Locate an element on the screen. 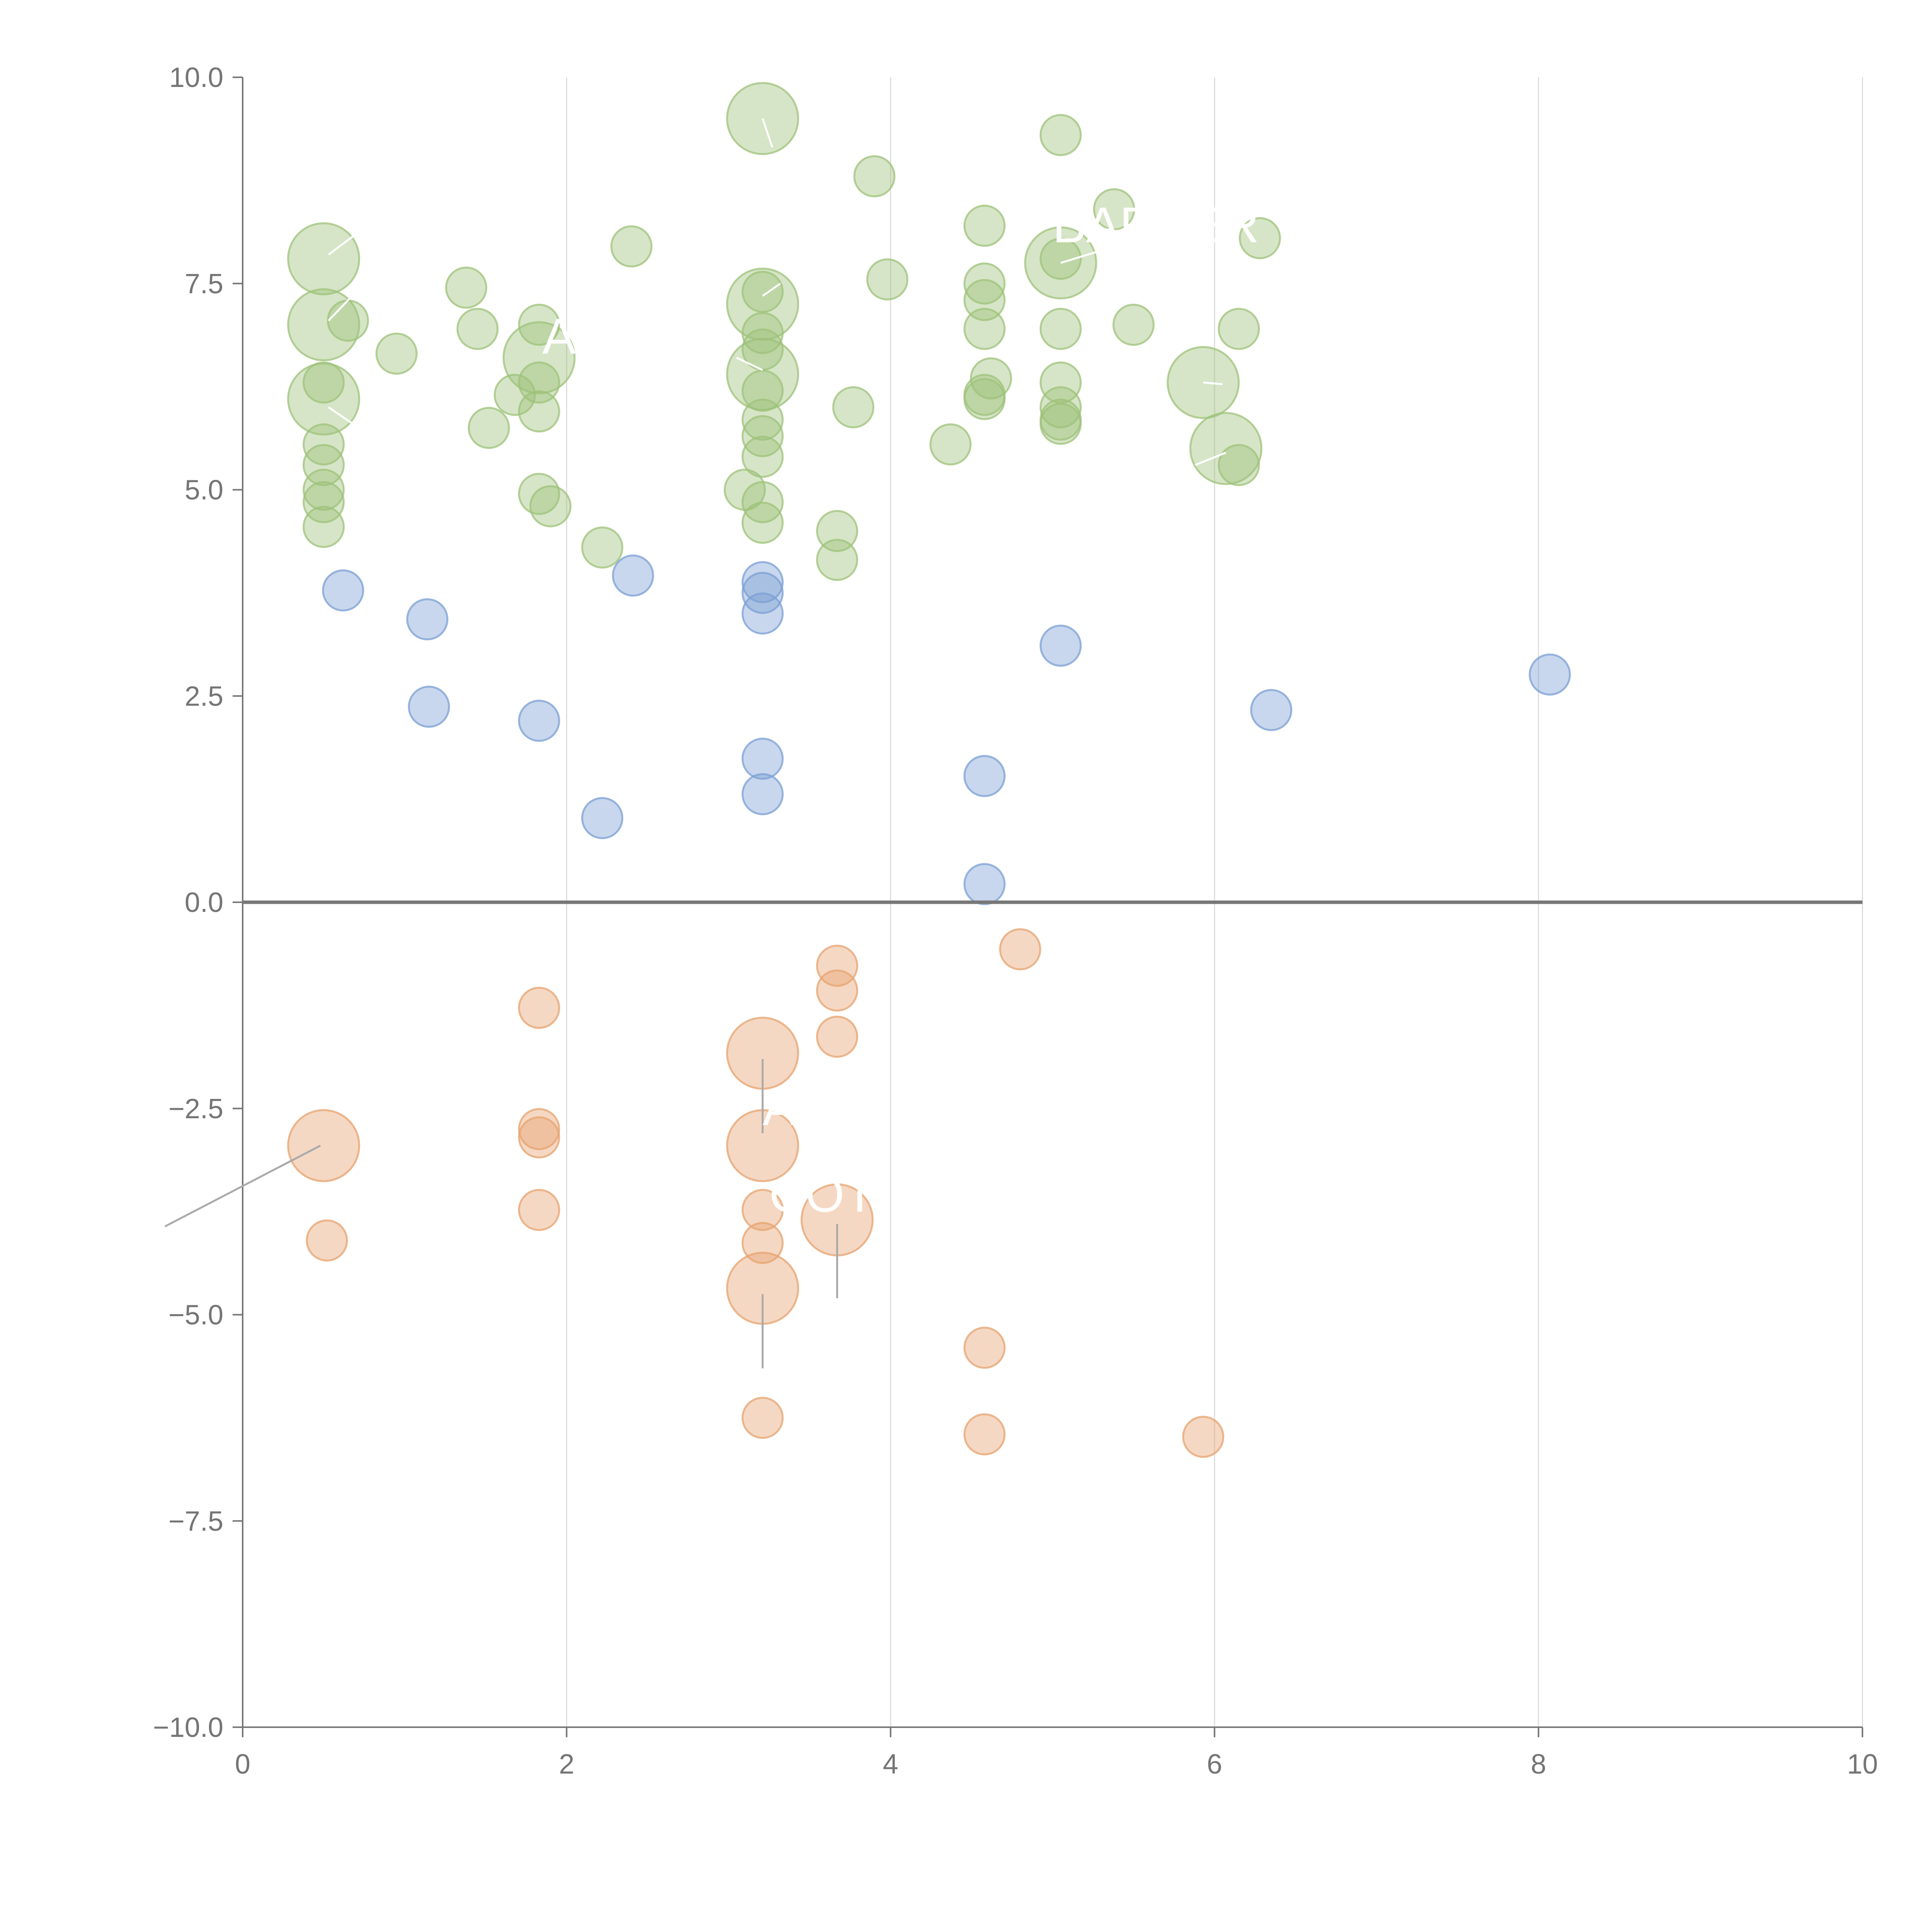  x-tick-label: 4 is located at coordinates (891, 1765).